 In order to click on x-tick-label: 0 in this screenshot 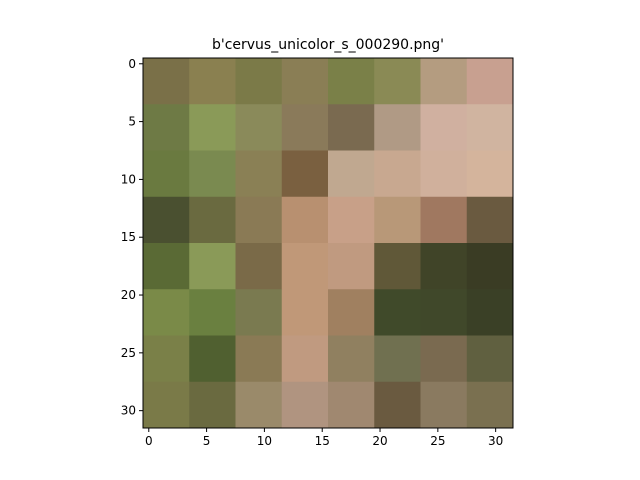, I will do `click(149, 441)`.